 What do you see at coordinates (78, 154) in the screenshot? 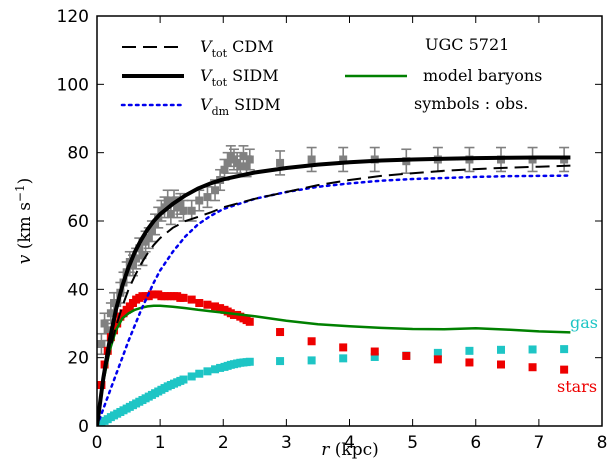
I see `y-tick-label: 80` at bounding box center [78, 154].